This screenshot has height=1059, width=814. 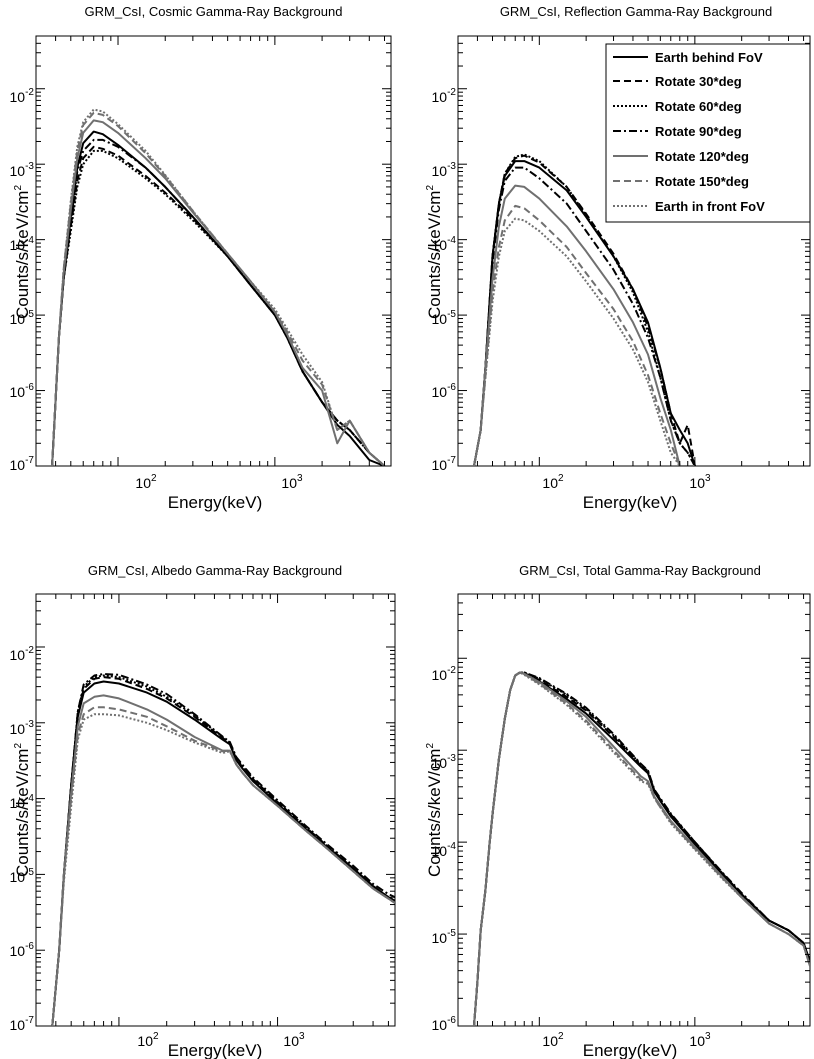 I want to click on legend-box, so click(x=708, y=133).